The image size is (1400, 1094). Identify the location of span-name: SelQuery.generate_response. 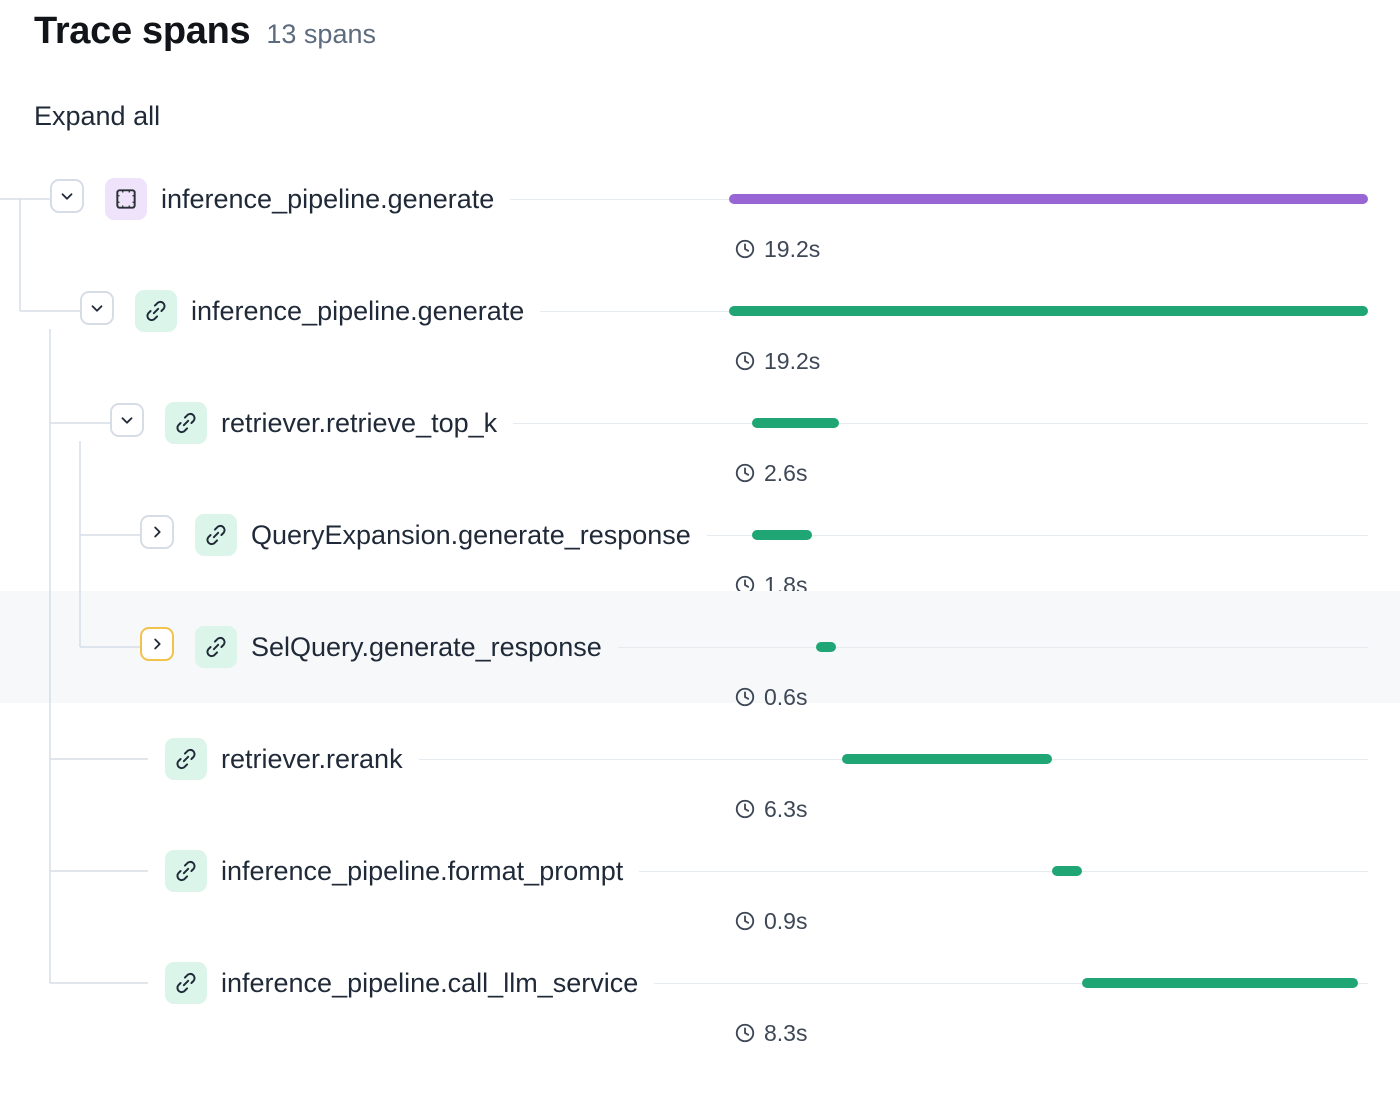
(434, 647).